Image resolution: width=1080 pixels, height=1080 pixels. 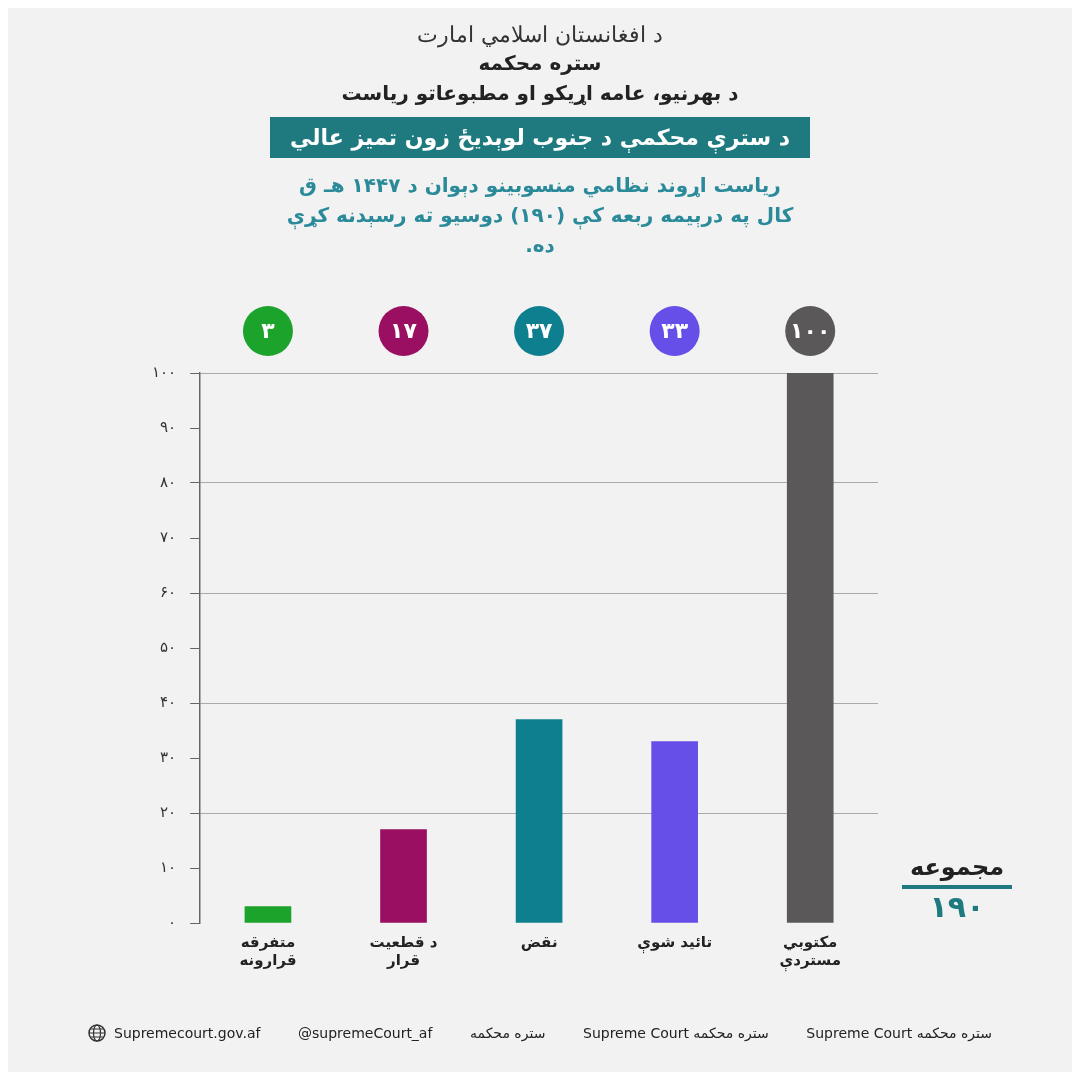 What do you see at coordinates (187, 1033) in the screenshot?
I see `text: Supremecourt.gov.af` at bounding box center [187, 1033].